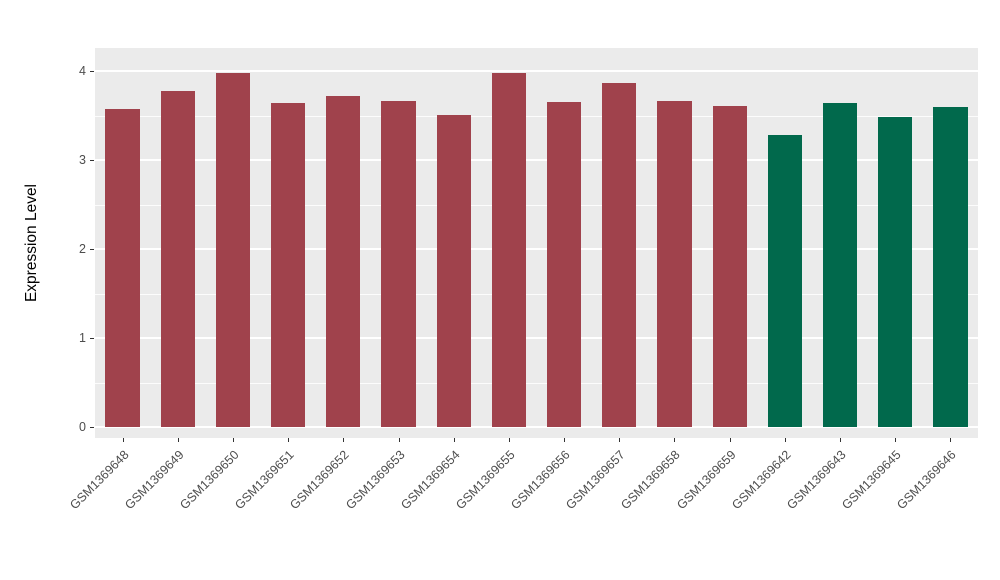  What do you see at coordinates (82, 160) in the screenshot?
I see `y-tick-label: 3` at bounding box center [82, 160].